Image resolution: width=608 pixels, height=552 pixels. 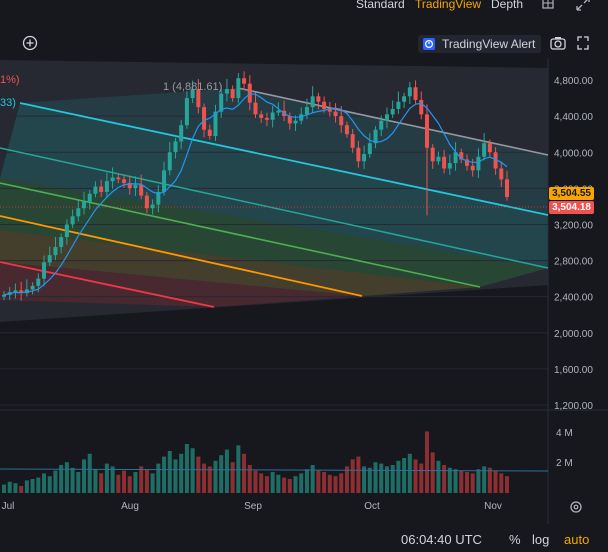 What do you see at coordinates (274, 470) in the screenshot?
I see `volume-ma-line` at bounding box center [274, 470].